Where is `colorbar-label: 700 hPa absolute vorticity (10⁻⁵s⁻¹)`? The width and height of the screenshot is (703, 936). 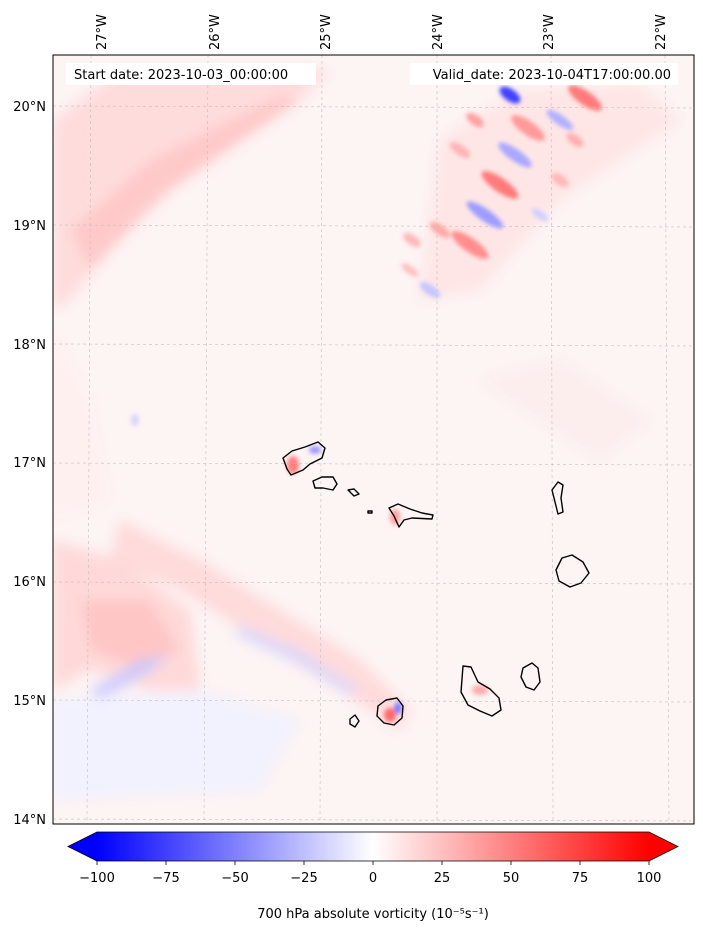
colorbar-label: 700 hPa absolute vorticity (10⁻⁵s⁻¹) is located at coordinates (373, 914).